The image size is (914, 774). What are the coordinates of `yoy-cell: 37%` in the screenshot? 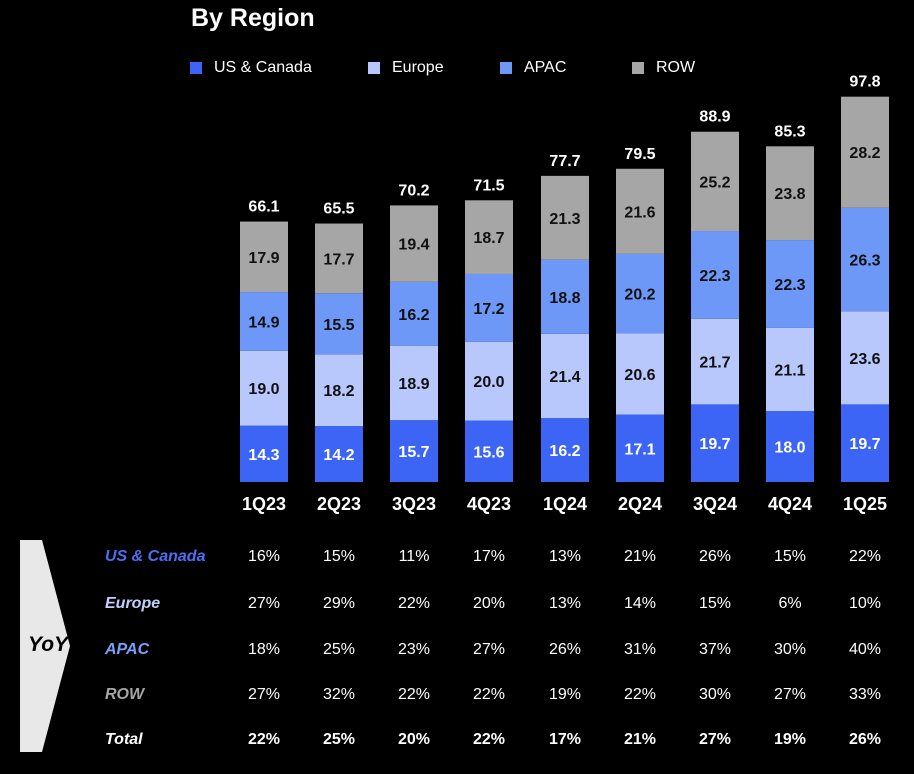 It's located at (715, 649).